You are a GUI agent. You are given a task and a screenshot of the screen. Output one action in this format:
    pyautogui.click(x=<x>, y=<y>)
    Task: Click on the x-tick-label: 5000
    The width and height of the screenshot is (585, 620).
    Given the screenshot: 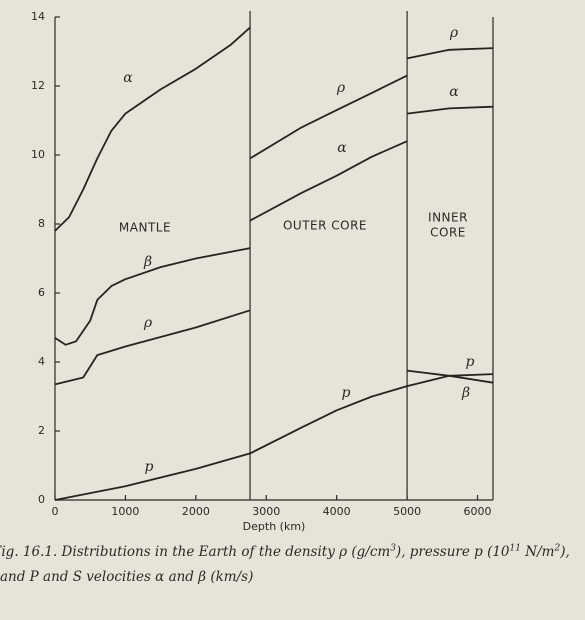 What is the action you would take?
    pyautogui.click(x=407, y=511)
    